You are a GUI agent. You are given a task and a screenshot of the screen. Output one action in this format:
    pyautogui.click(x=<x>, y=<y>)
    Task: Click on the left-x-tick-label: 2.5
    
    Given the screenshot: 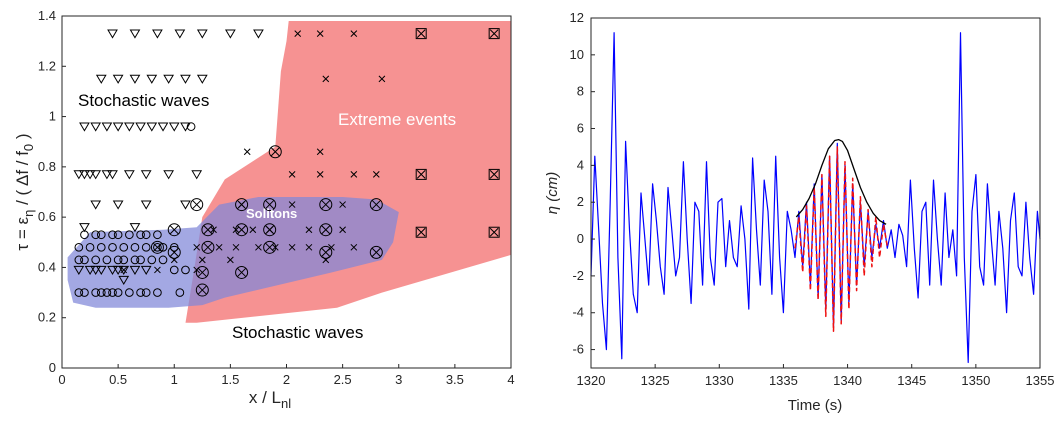 What is the action you would take?
    pyautogui.click(x=343, y=379)
    